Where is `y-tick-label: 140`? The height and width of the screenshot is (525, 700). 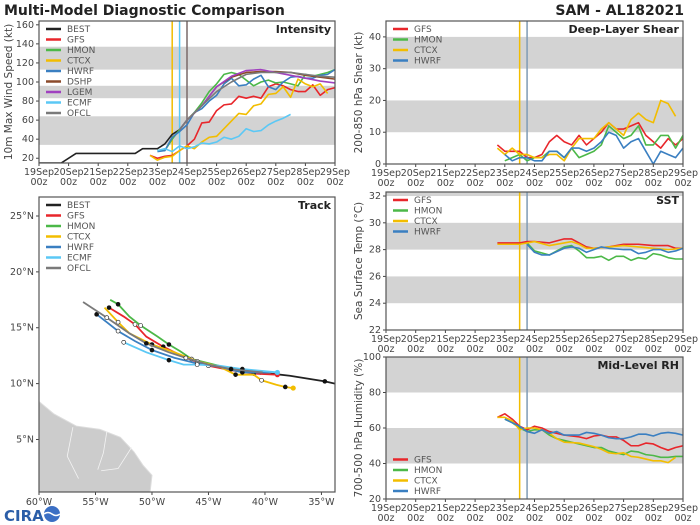
y-tick-label: 140 is located at coordinates (25, 44).